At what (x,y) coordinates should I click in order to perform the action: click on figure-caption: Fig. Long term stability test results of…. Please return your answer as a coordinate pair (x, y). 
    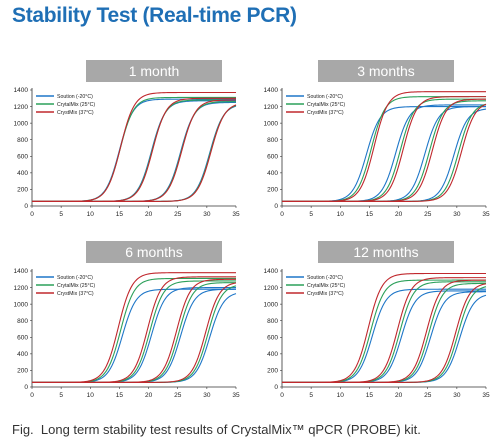
    Looking at the image, I should click on (216, 429).